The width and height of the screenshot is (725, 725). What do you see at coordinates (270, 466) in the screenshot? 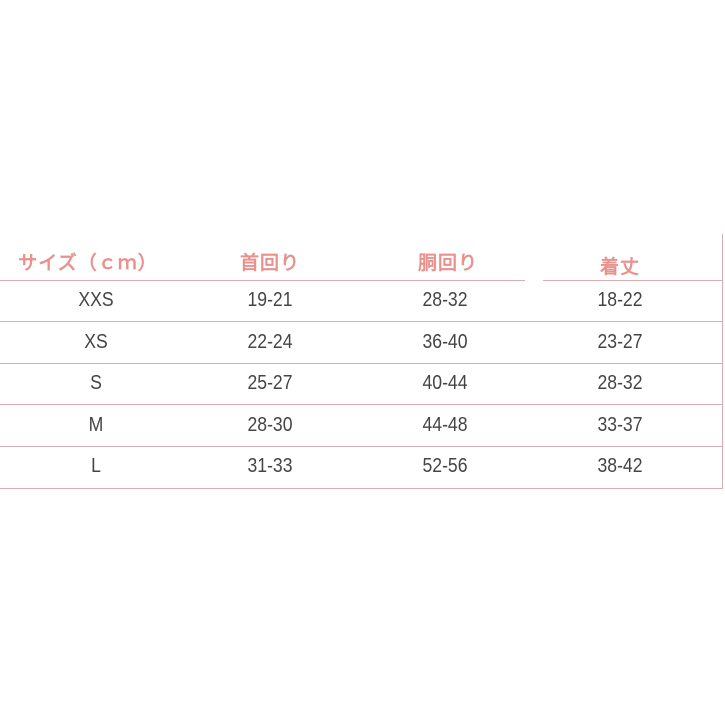
I see `cell-neck: 31-33` at bounding box center [270, 466].